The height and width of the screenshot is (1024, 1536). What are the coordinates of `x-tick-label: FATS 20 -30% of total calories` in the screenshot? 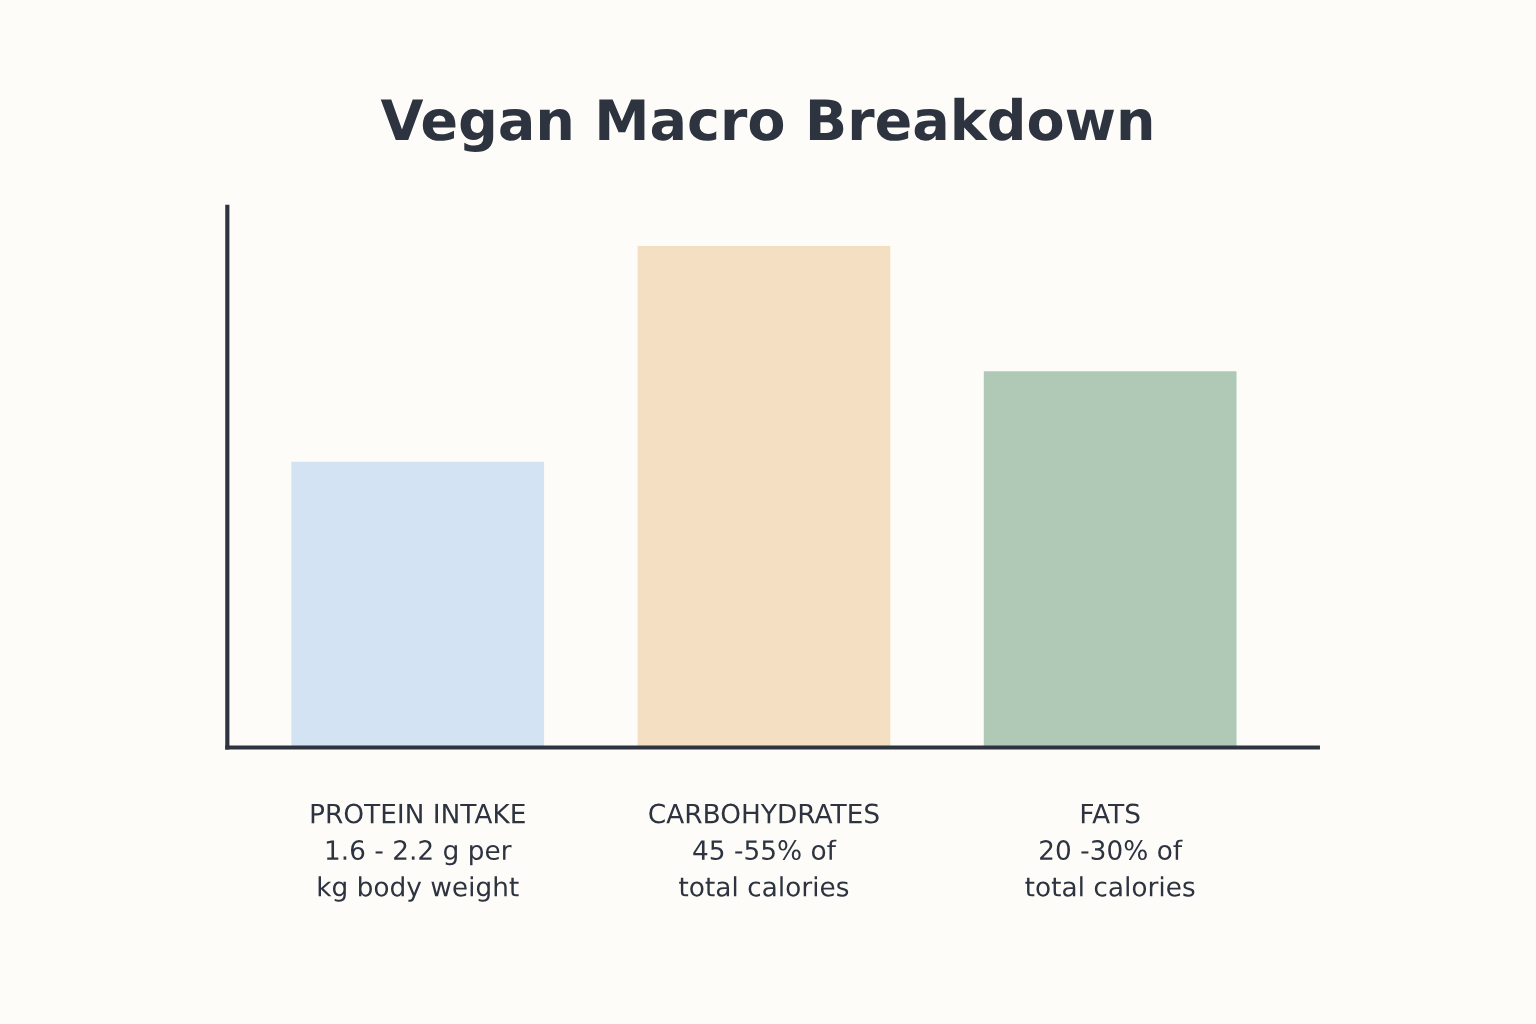 It's located at (1110, 850).